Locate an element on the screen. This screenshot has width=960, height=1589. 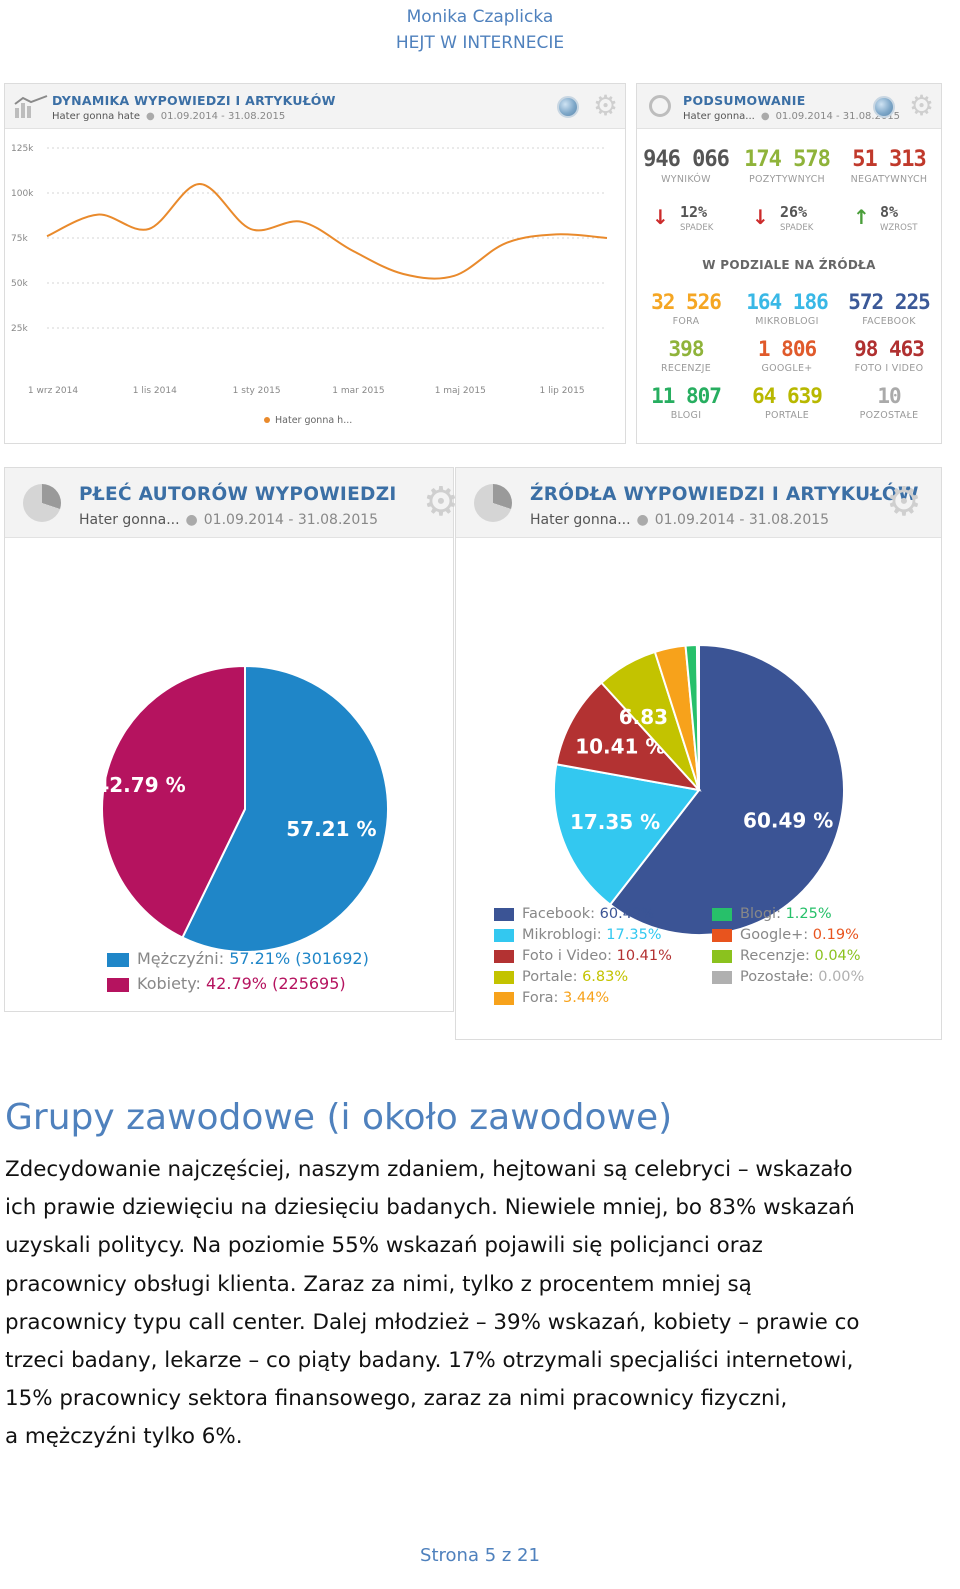
slice-label: 42.79 % is located at coordinates (140, 785).